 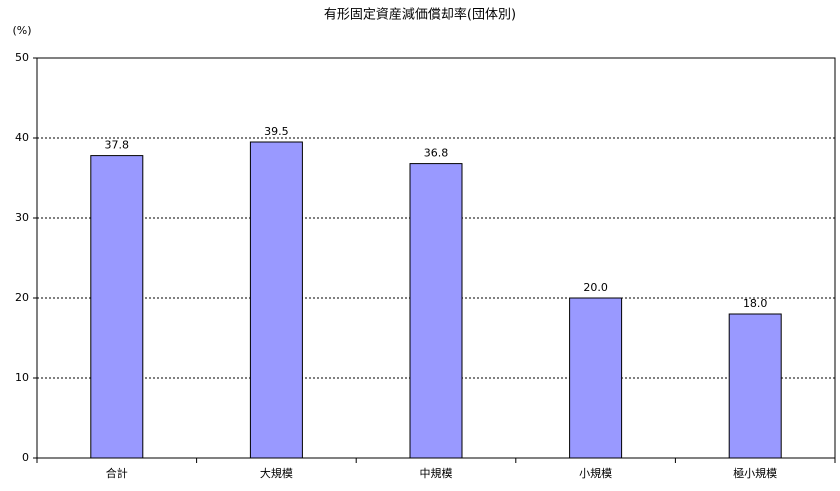 I want to click on y-tick-label: 0, so click(x=25, y=457).